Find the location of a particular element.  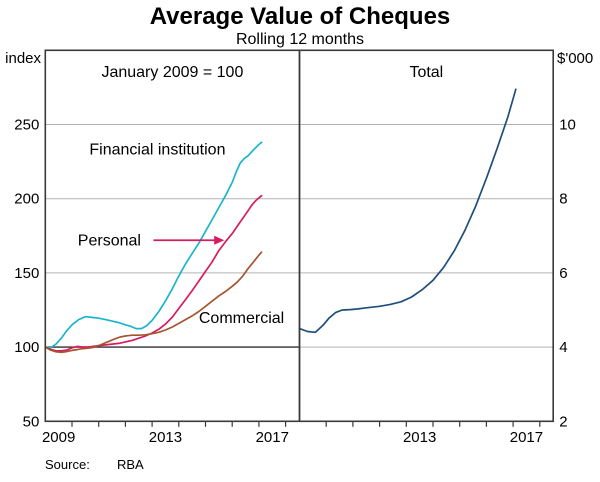

source-value: RBA is located at coordinates (130, 464).